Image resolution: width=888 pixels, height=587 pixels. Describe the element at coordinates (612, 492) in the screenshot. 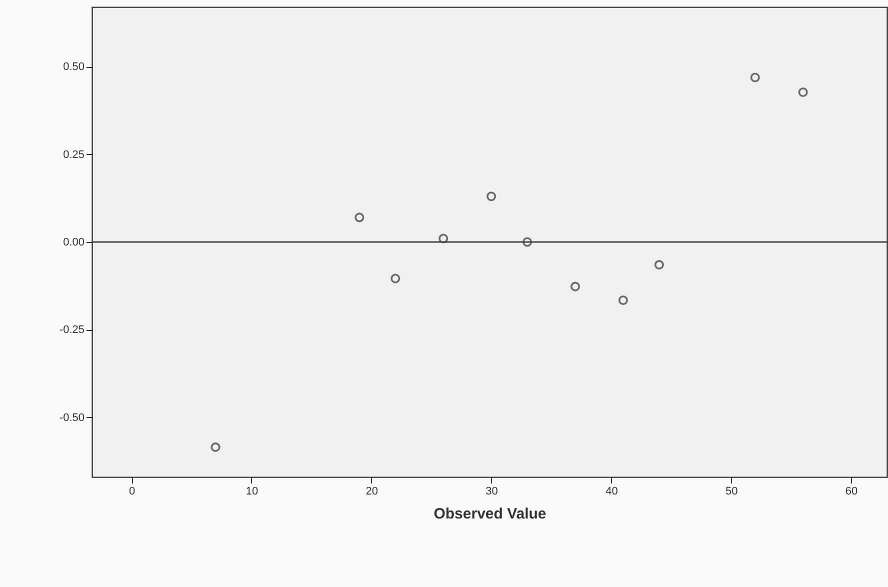

I see `x-tick-label: 40` at that location.